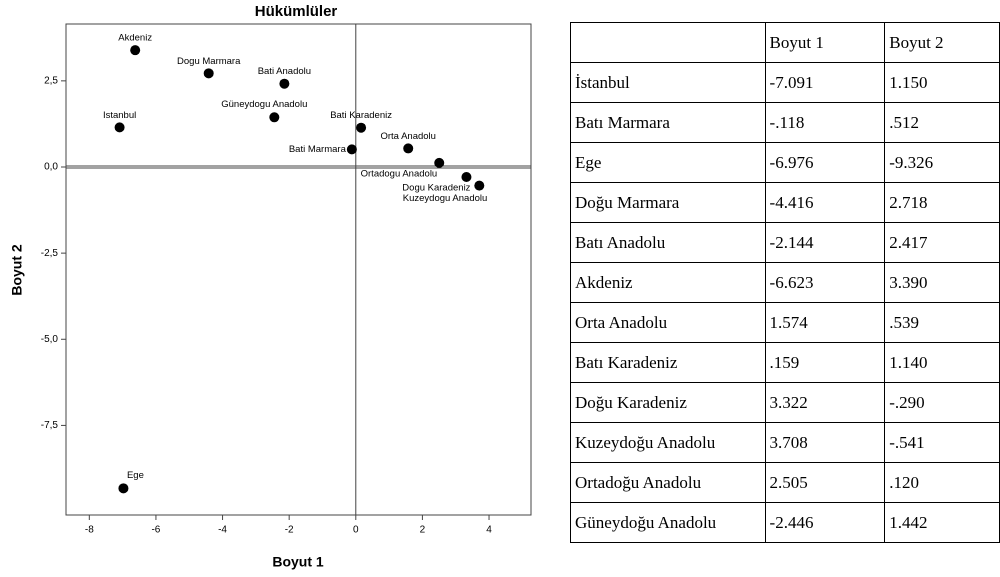  Describe the element at coordinates (668, 162) in the screenshot. I see `table-cell: Ege` at that location.